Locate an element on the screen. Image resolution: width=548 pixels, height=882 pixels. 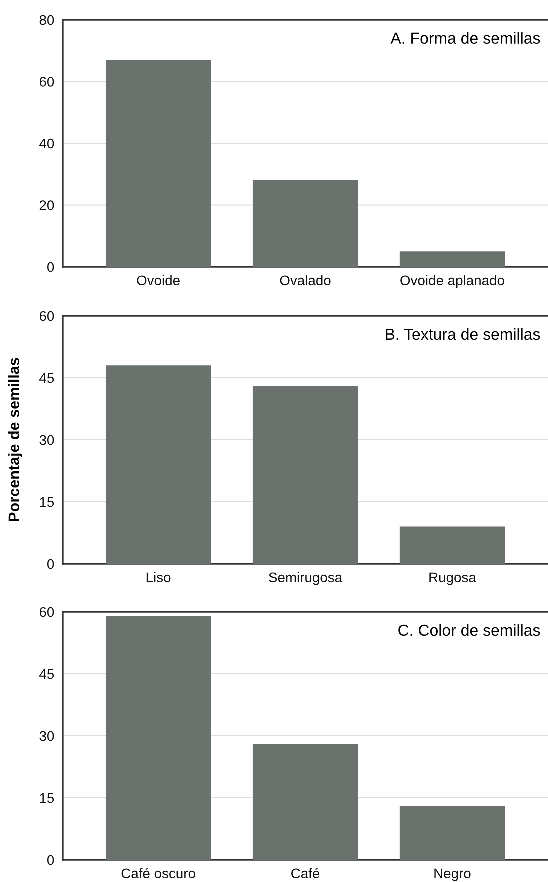
x-tick-label: Café oscuro is located at coordinates (159, 873).